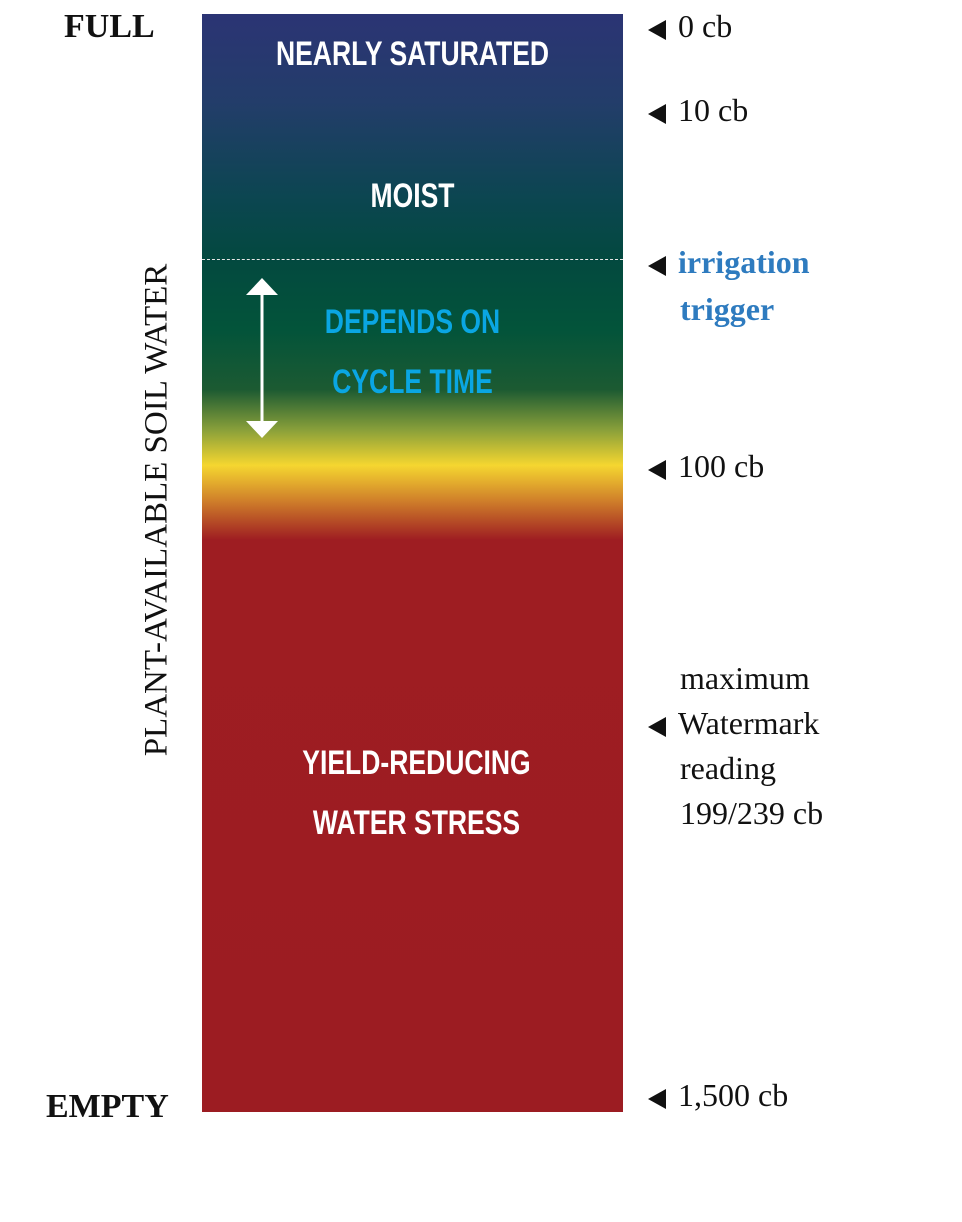  What do you see at coordinates (412, 259) in the screenshot?
I see `irrigation-trigger-line` at bounding box center [412, 259].